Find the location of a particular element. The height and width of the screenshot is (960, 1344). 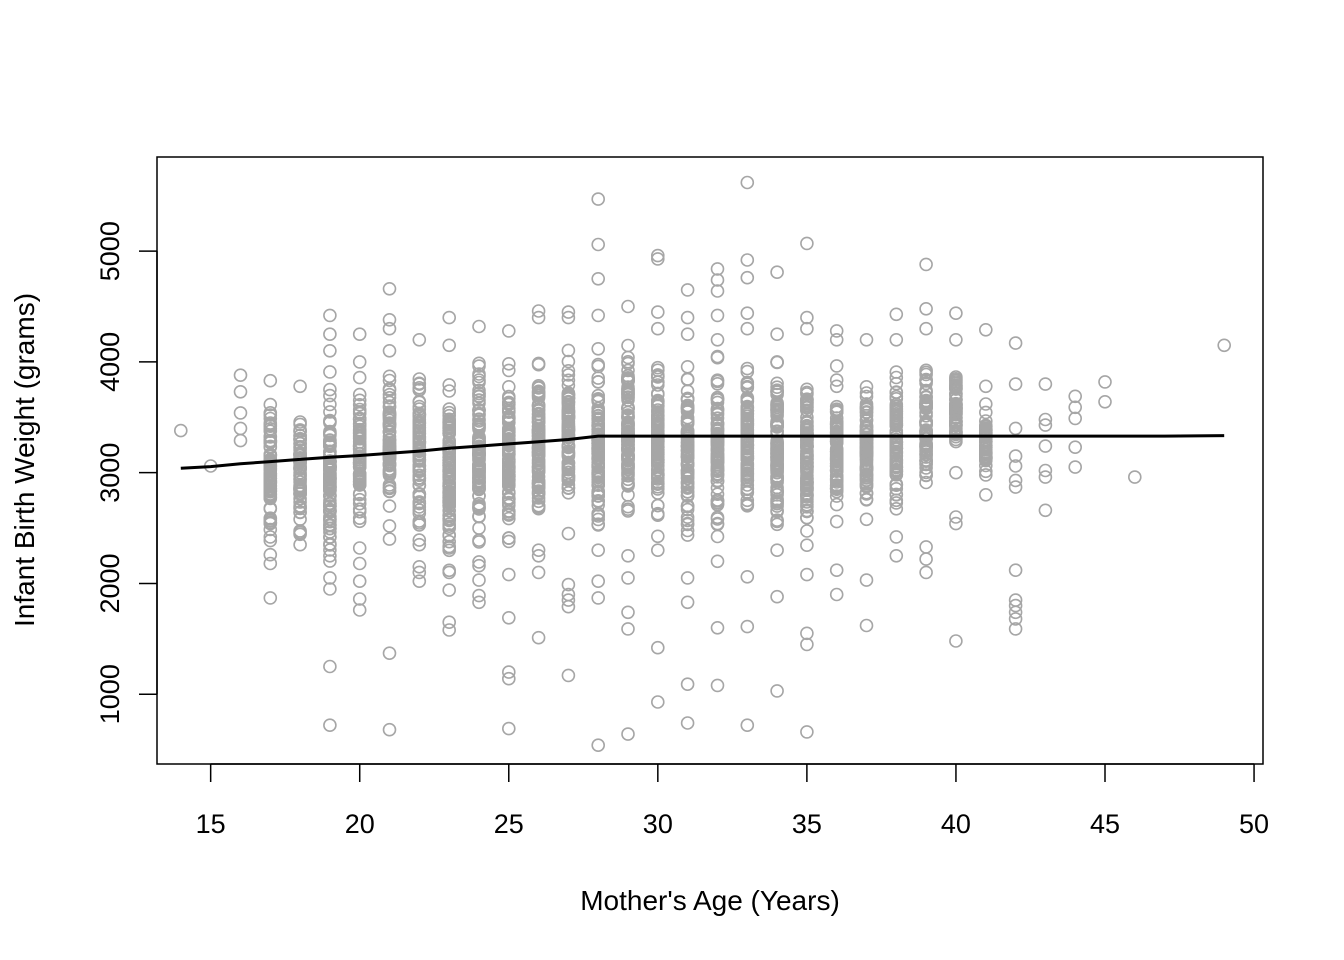

x-axis: 15 20 25 30 35 40 45 50 is located at coordinates (732, 801).